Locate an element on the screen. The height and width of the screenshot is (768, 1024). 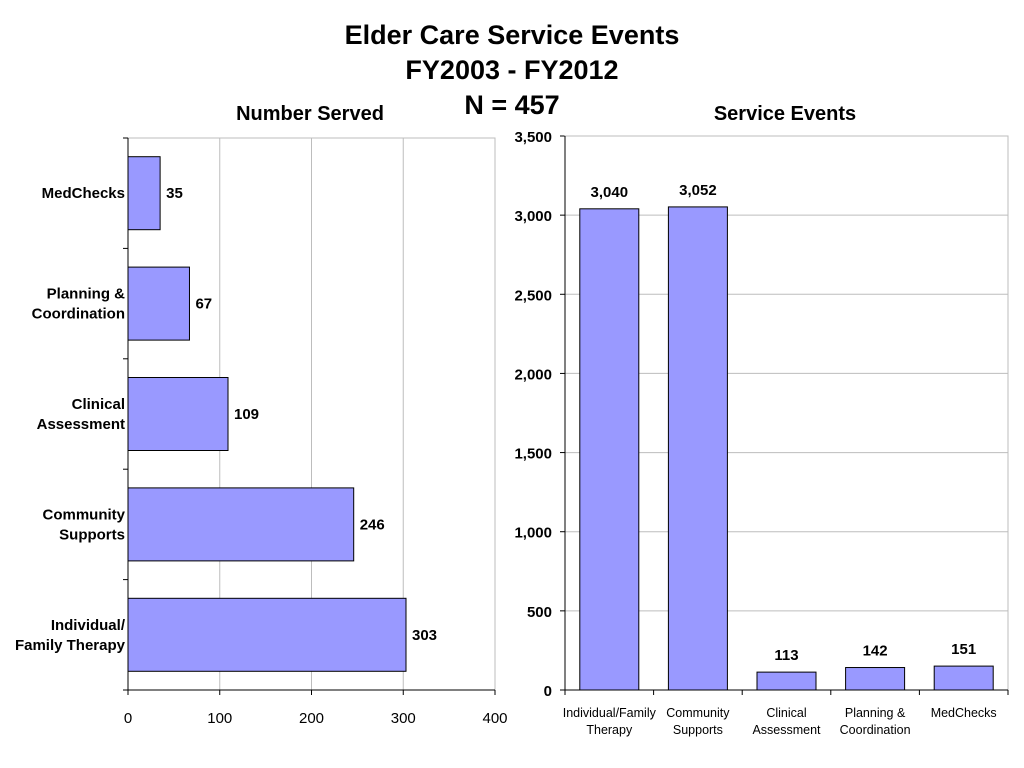
left-category-label: Planning & Coordination is located at coordinates (78, 304).